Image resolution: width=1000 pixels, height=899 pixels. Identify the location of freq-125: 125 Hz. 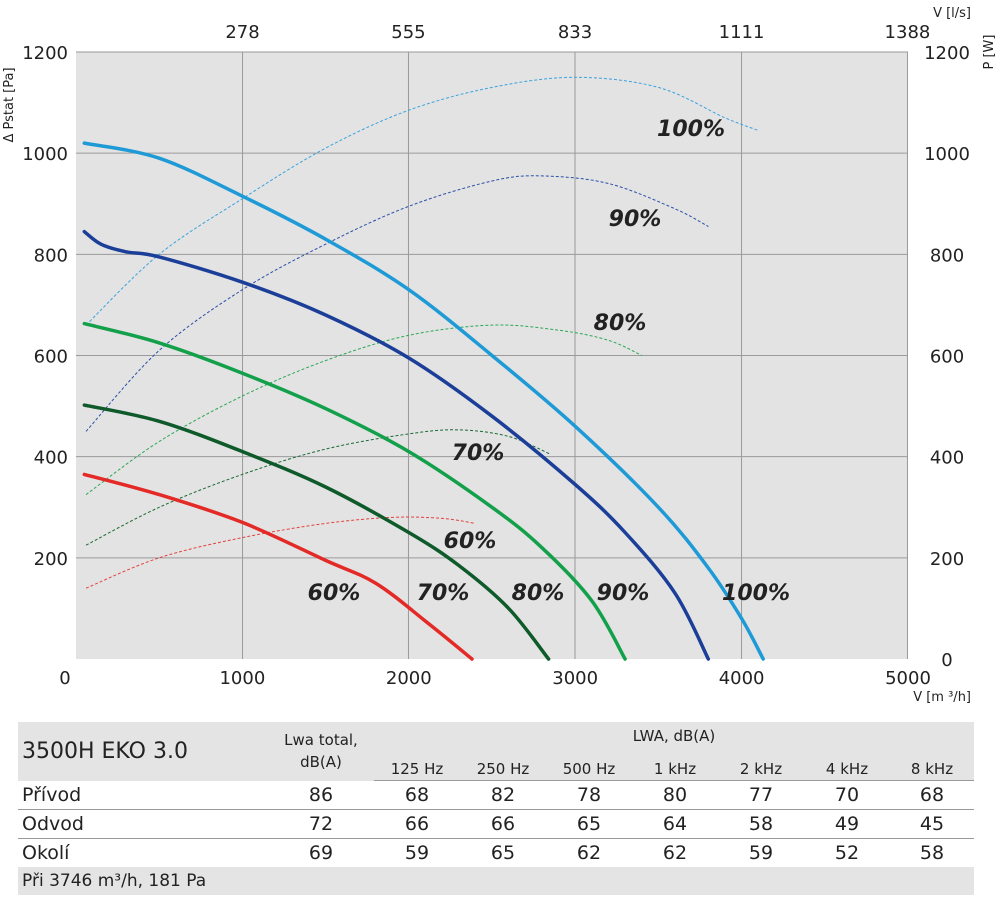
(417, 765).